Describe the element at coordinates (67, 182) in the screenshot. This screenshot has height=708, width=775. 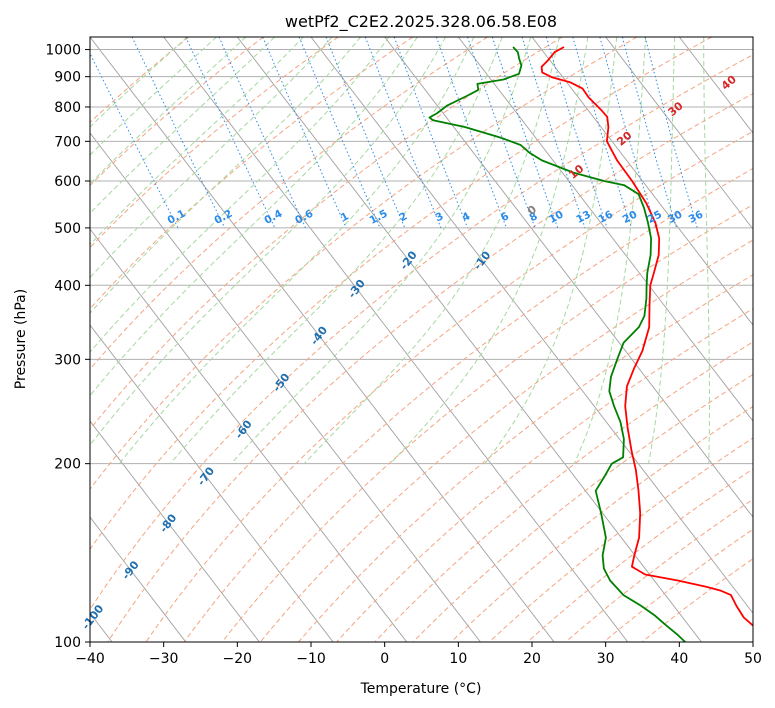
I see `y-tick-label: 600` at that location.